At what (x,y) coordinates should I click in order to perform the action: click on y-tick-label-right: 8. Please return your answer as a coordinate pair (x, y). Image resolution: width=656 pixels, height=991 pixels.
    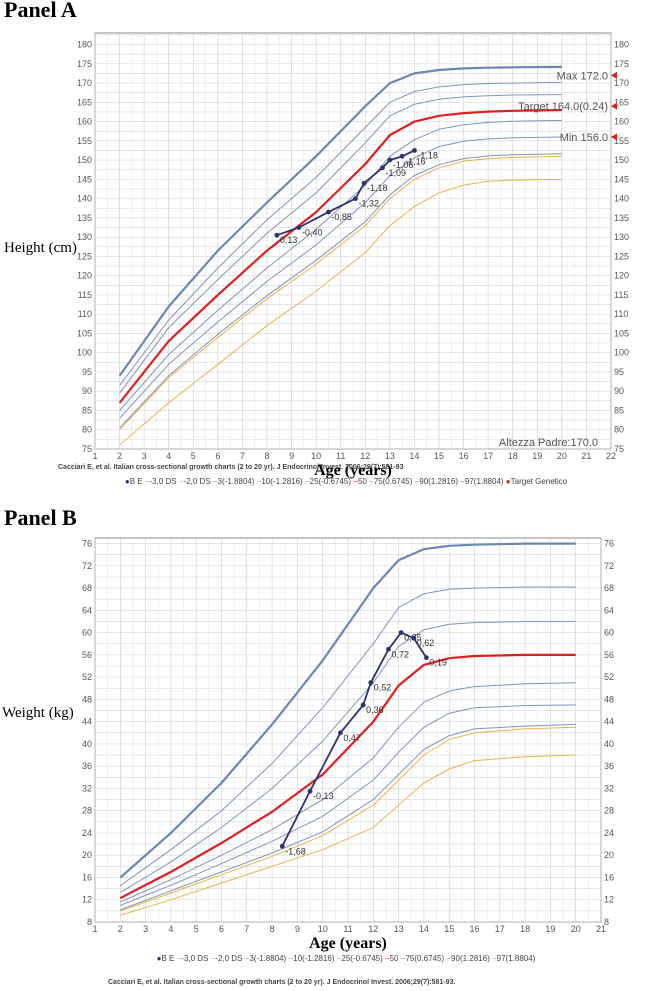
    Looking at the image, I should click on (606, 922).